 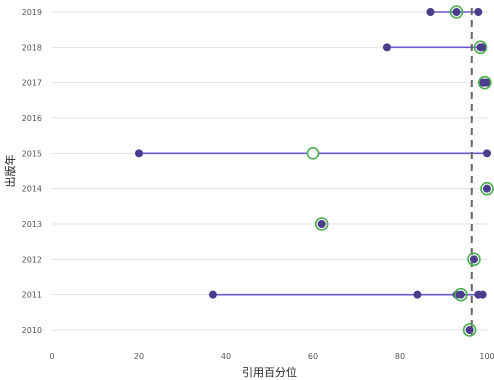 I want to click on y-tick-2019: 2019, so click(x=32, y=12).